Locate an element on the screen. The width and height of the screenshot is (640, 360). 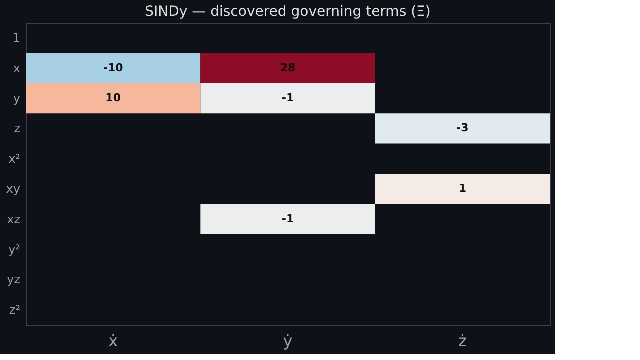
y-tick-label: z² is located at coordinates (15, 309).